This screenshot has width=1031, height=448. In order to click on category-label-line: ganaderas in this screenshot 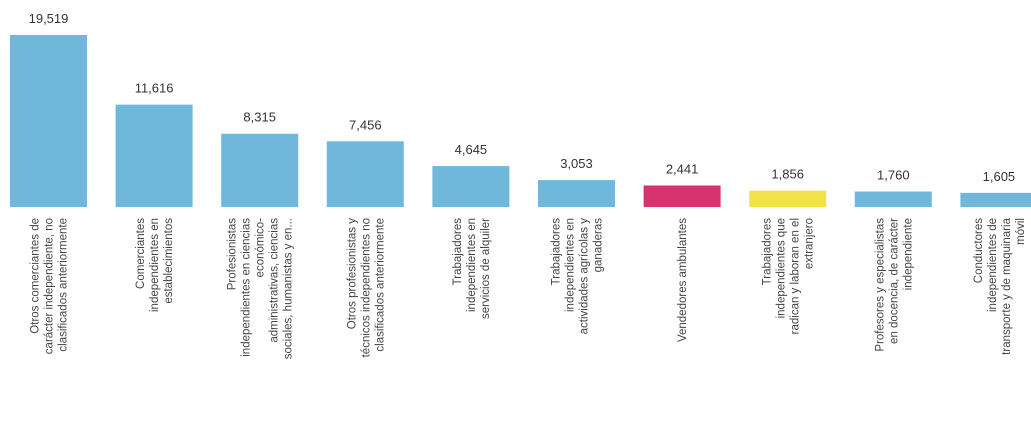, I will do `click(599, 245)`.